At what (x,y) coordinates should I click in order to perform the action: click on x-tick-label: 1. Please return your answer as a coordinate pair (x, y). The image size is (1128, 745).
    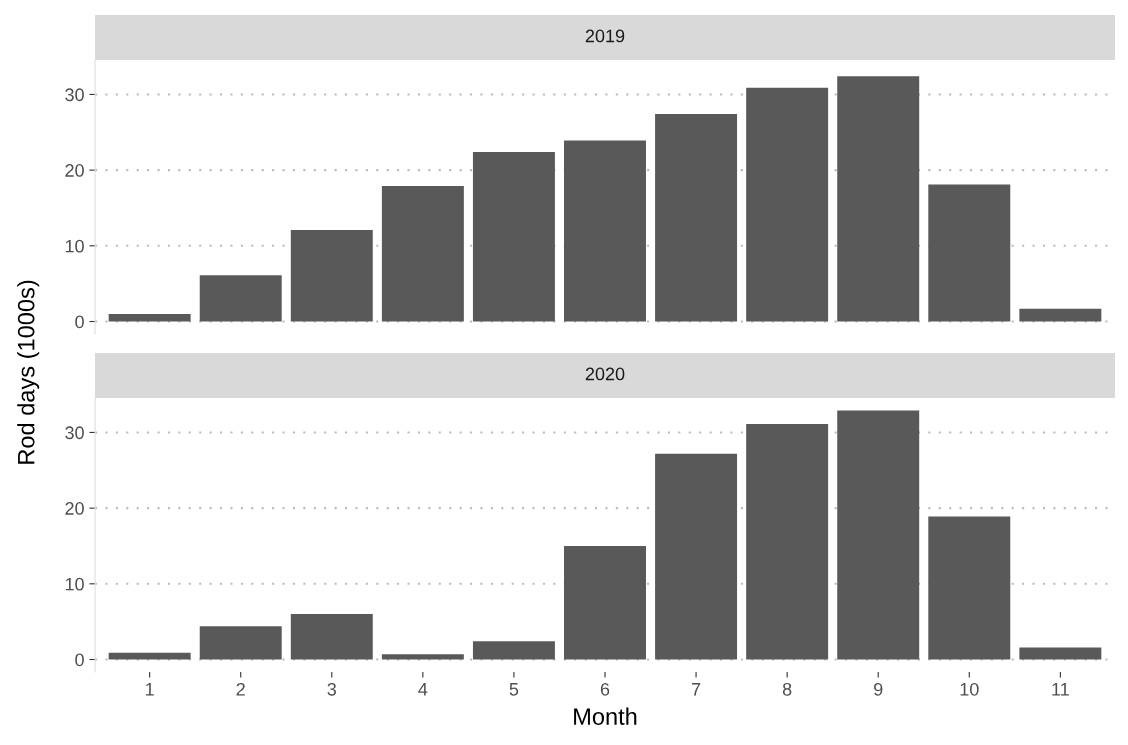
    Looking at the image, I should click on (150, 689).